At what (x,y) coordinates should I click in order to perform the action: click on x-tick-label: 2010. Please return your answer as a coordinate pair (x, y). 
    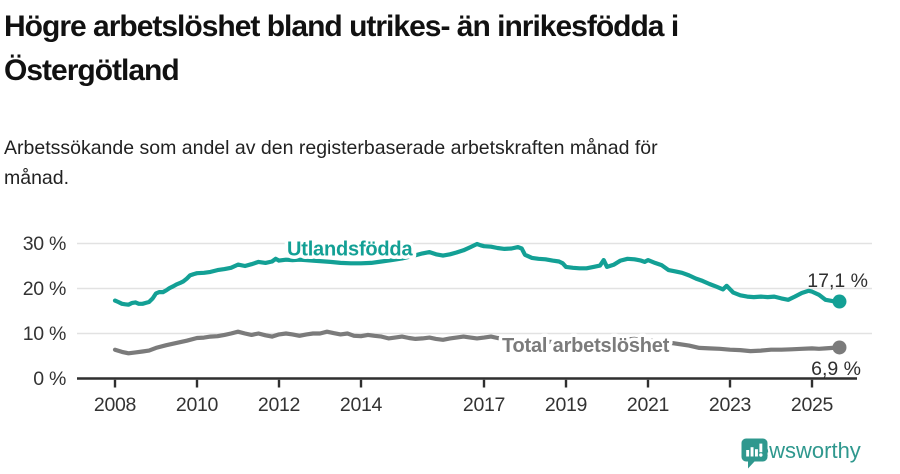
    Looking at the image, I should click on (197, 405).